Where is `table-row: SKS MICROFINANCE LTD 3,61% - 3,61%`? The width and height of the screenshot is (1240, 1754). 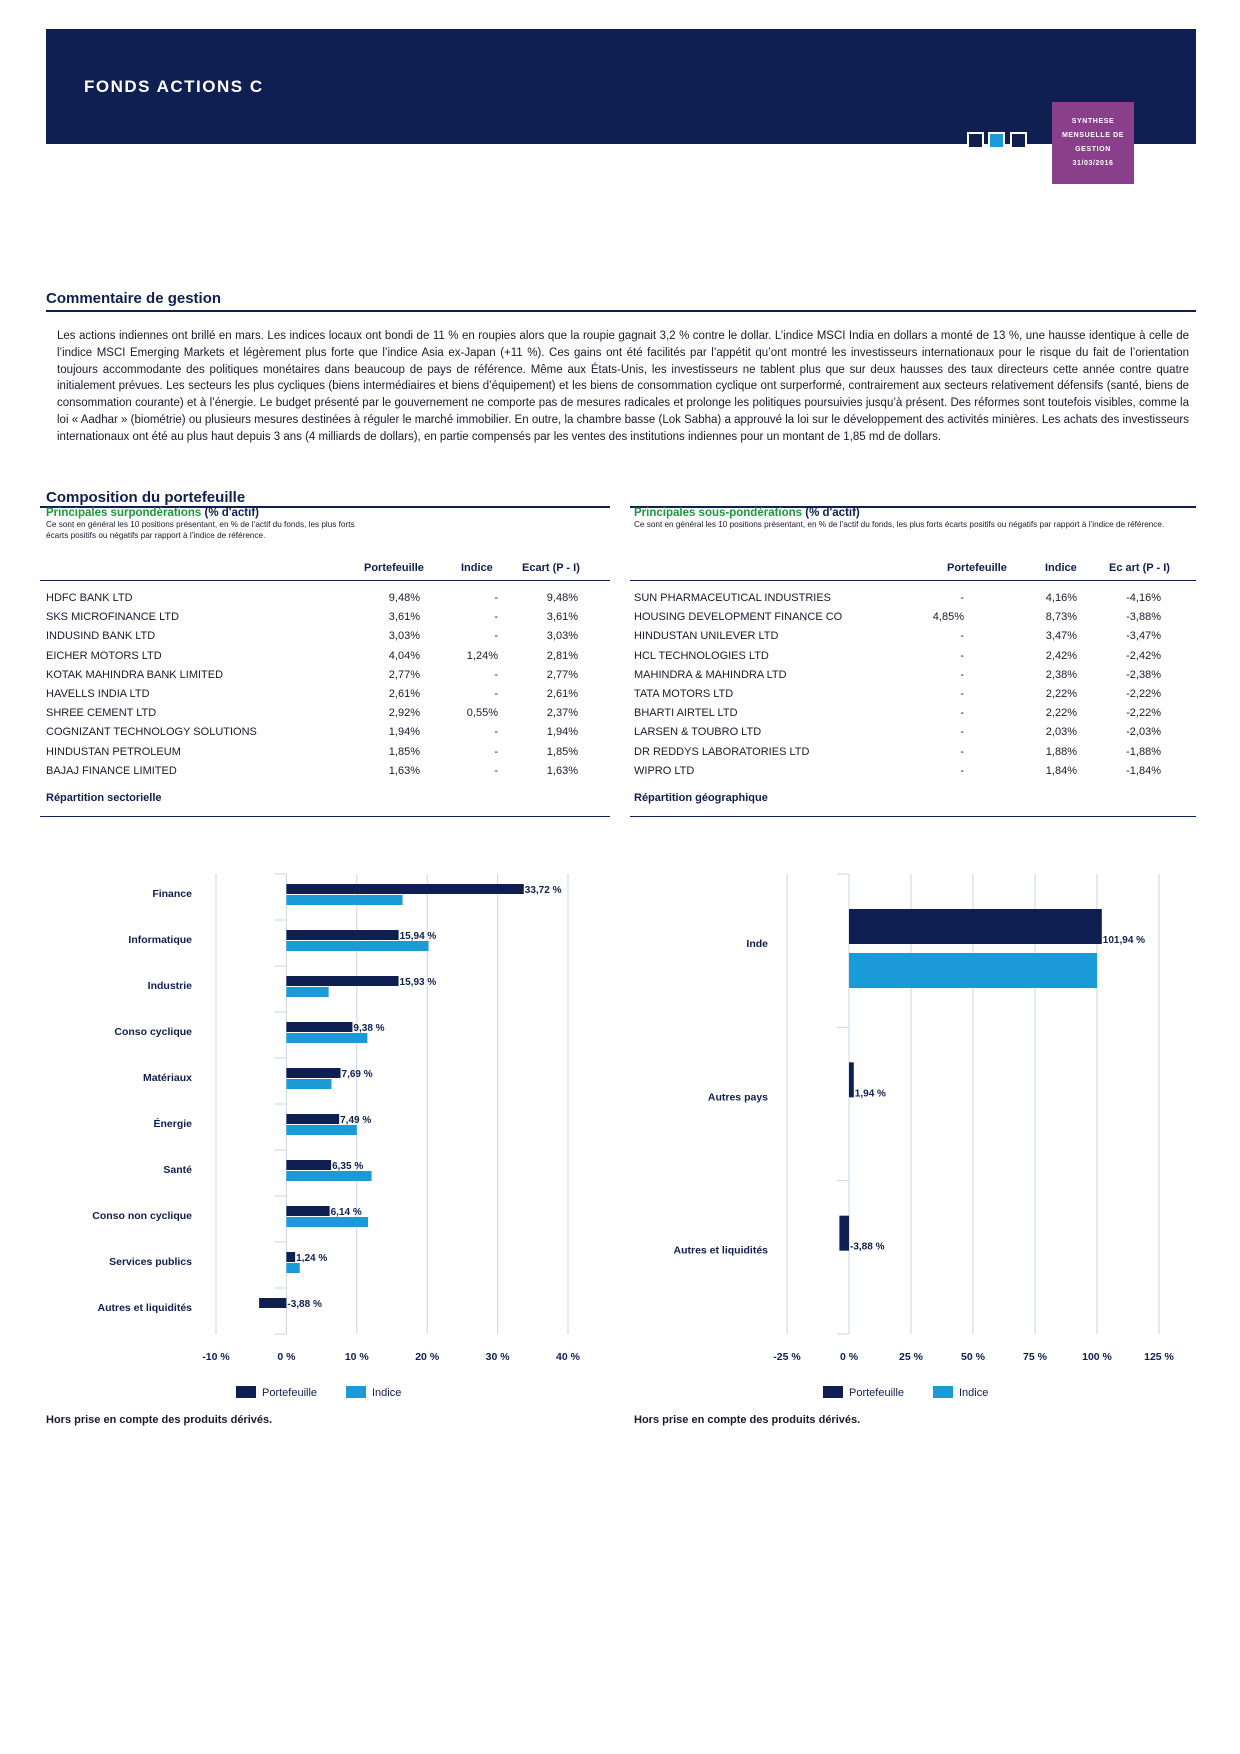 table-row: SKS MICROFINANCE LTD 3,61% - 3,61% is located at coordinates (326, 620).